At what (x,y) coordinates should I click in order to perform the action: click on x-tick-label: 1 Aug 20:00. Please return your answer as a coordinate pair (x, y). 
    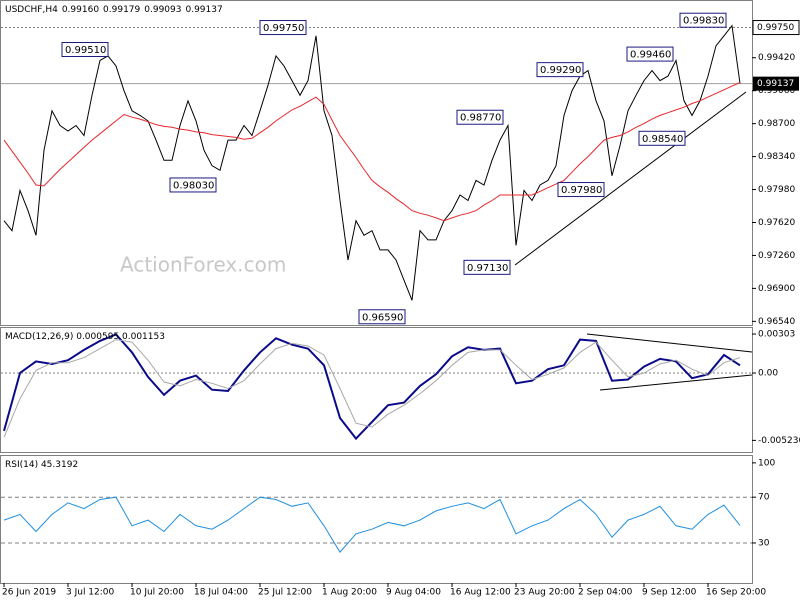
    Looking at the image, I should click on (349, 593).